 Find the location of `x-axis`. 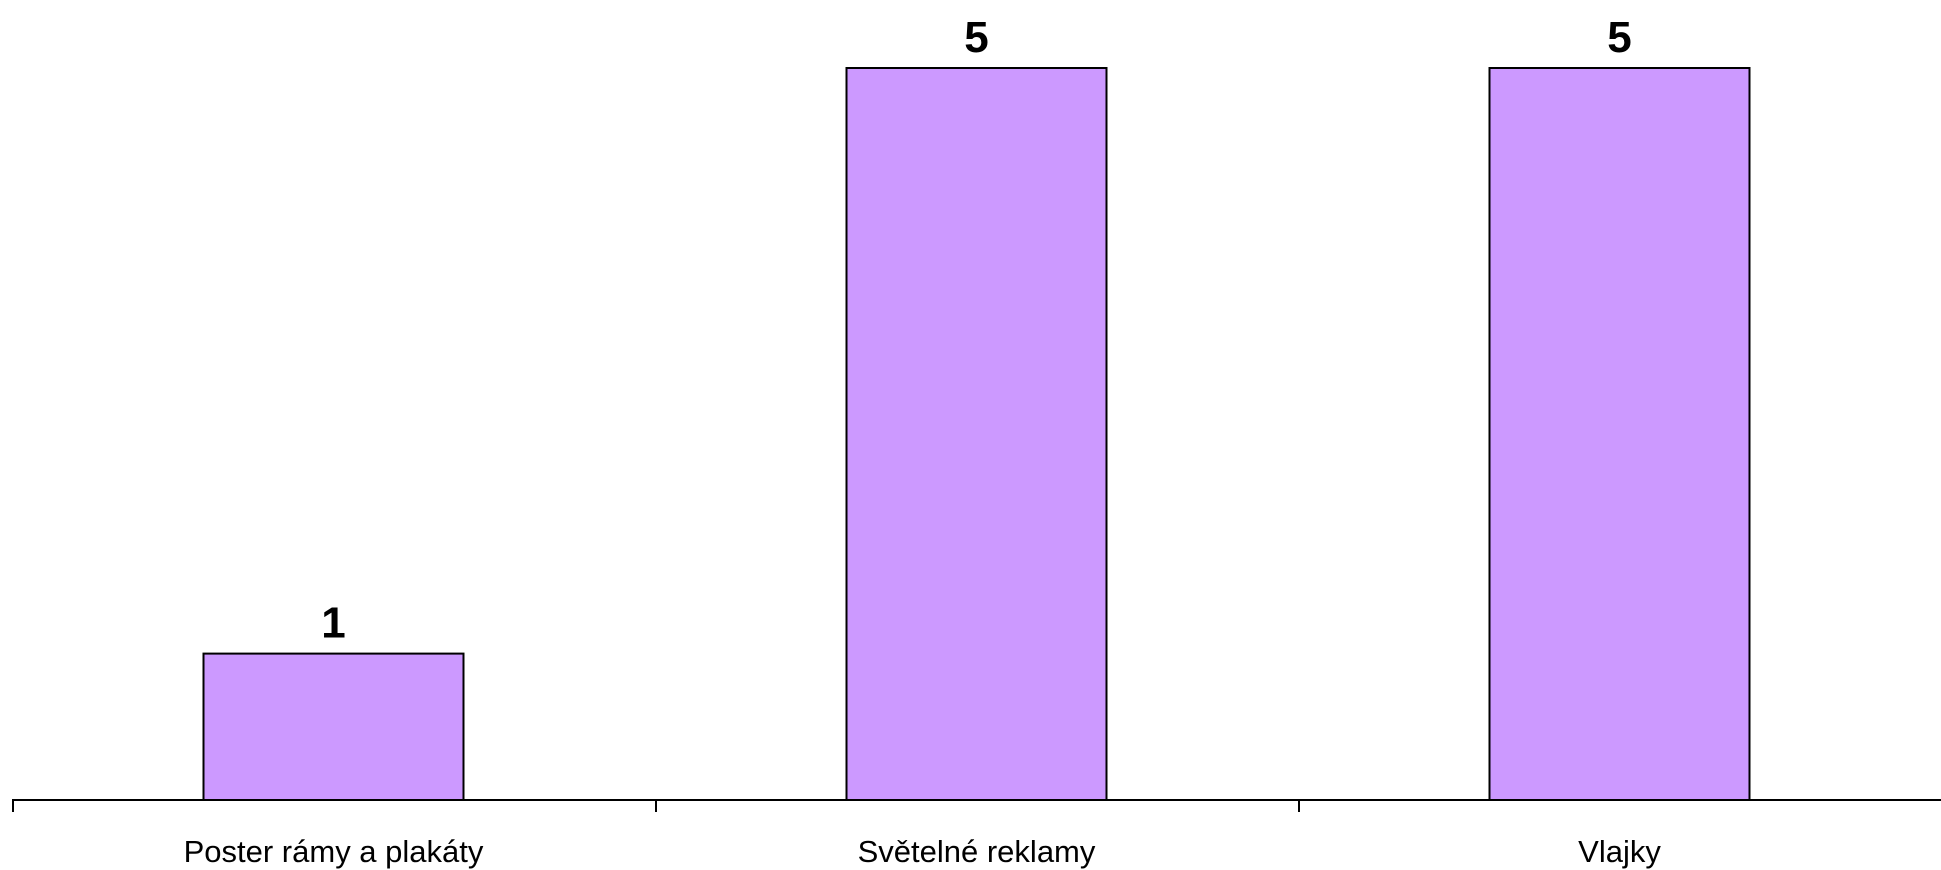

x-axis is located at coordinates (976, 805).